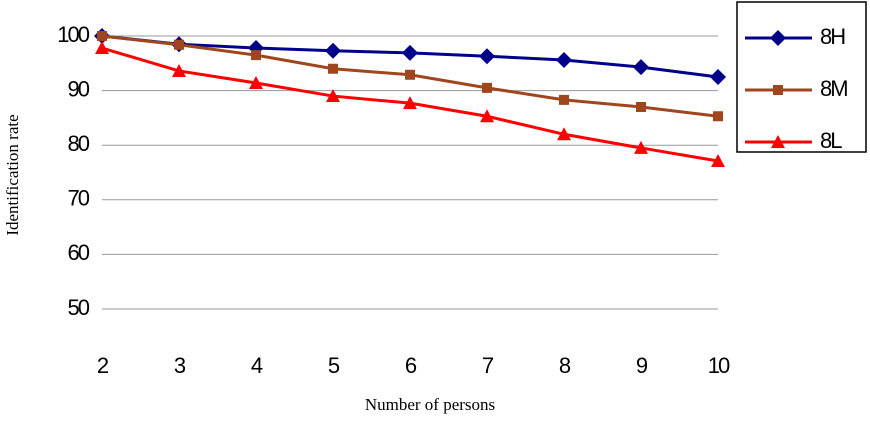 The width and height of the screenshot is (870, 431). Describe the element at coordinates (79, 143) in the screenshot. I see `y-tick-label: 80` at that location.